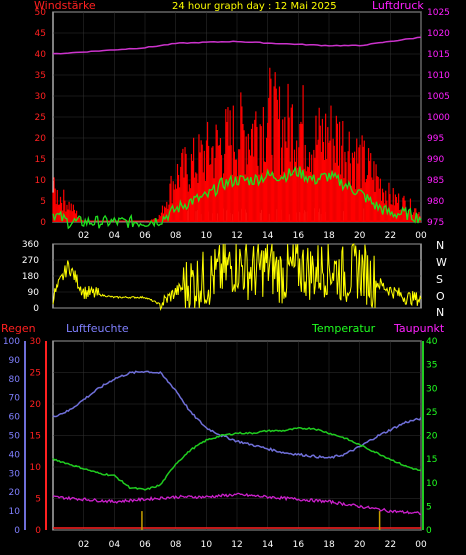  What do you see at coordinates (237, 458) in the screenshot?
I see `temperature-line` at bounding box center [237, 458].